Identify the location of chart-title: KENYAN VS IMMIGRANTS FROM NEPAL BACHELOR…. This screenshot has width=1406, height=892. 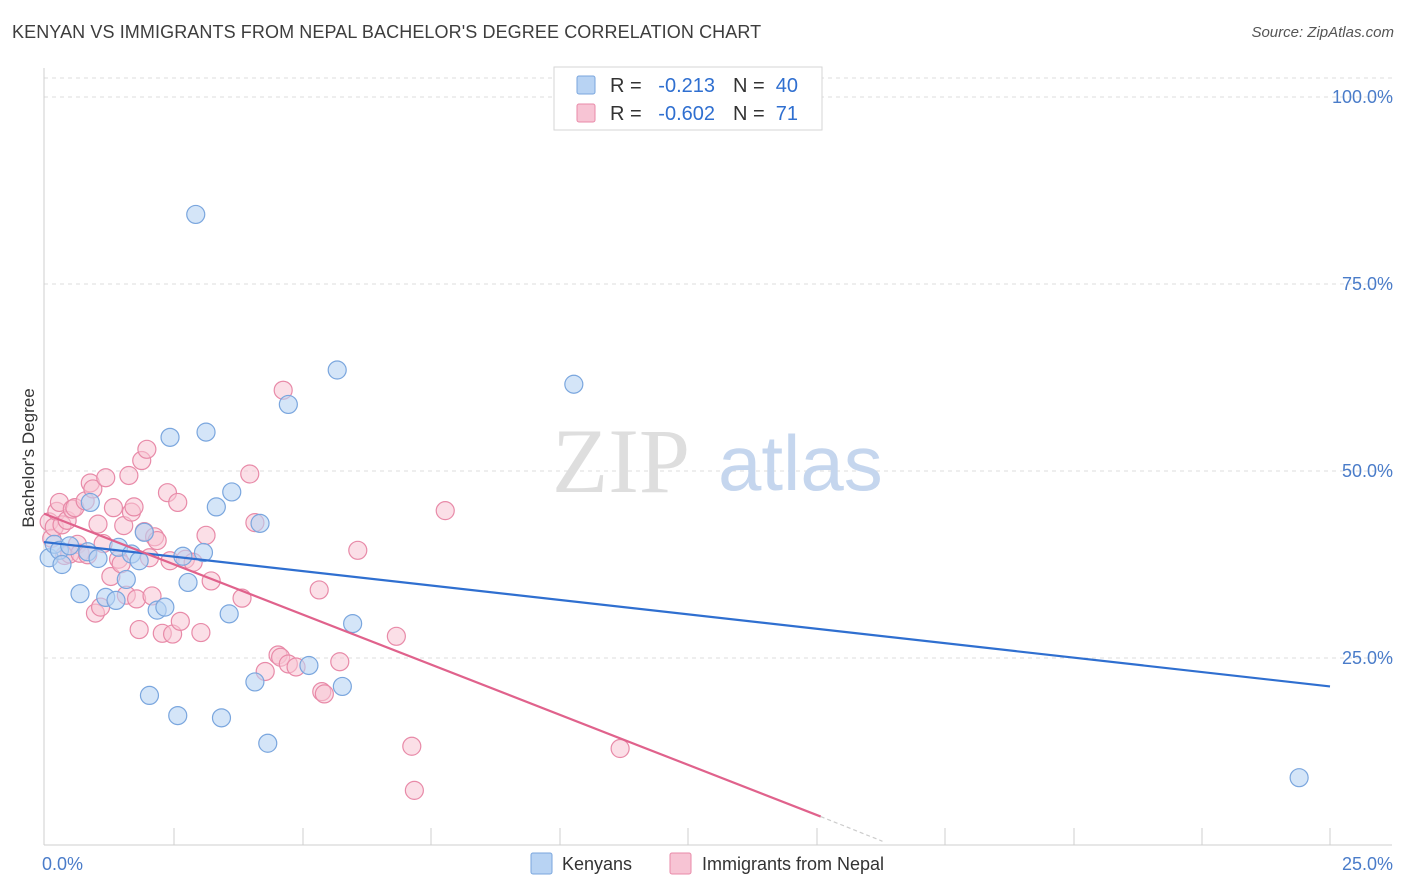
(387, 32).